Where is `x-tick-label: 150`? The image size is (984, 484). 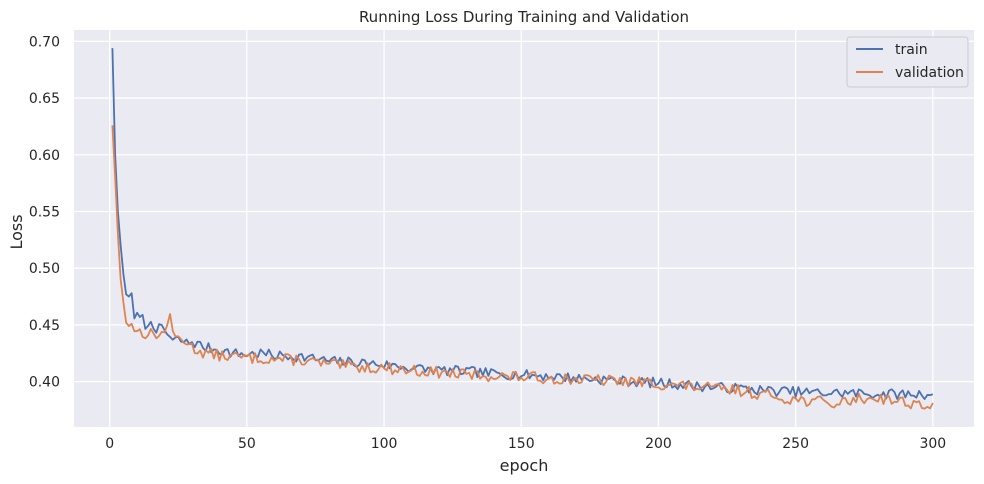
x-tick-label: 150 is located at coordinates (521, 444).